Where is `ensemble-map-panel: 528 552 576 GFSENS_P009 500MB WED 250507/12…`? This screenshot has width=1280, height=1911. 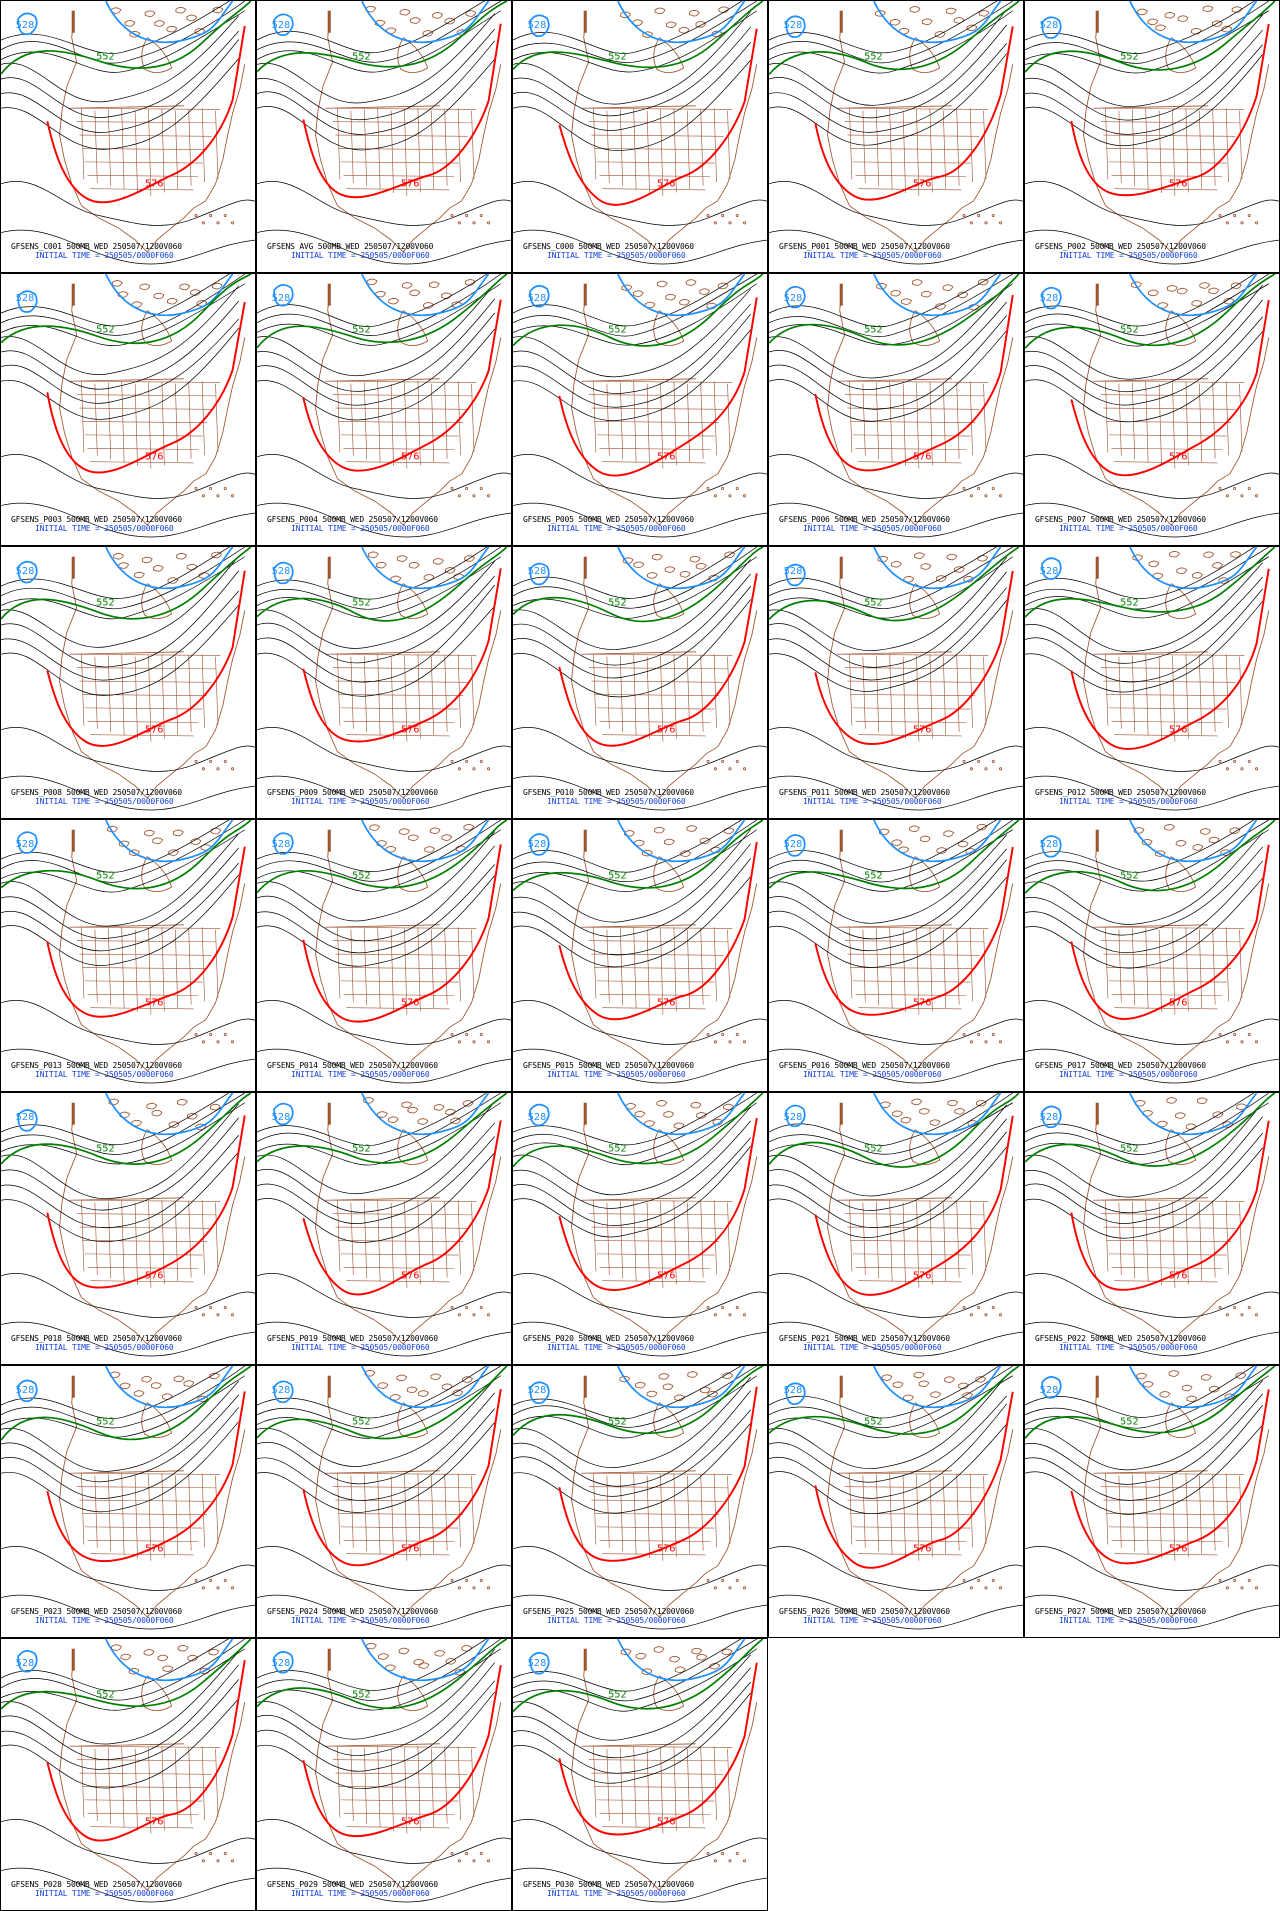 ensemble-map-panel: 528 552 576 GFSENS_P009 500MB WED 250507/12… is located at coordinates (384, 682).